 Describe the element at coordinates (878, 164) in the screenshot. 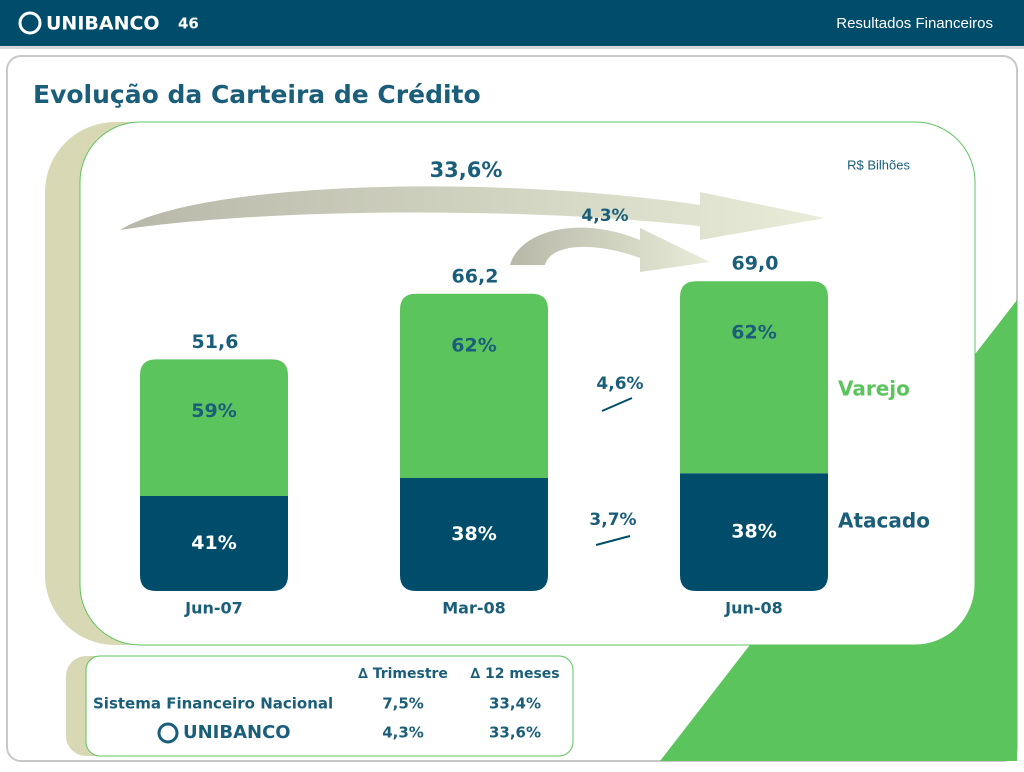

I see `unit: R$ Bilhões` at that location.